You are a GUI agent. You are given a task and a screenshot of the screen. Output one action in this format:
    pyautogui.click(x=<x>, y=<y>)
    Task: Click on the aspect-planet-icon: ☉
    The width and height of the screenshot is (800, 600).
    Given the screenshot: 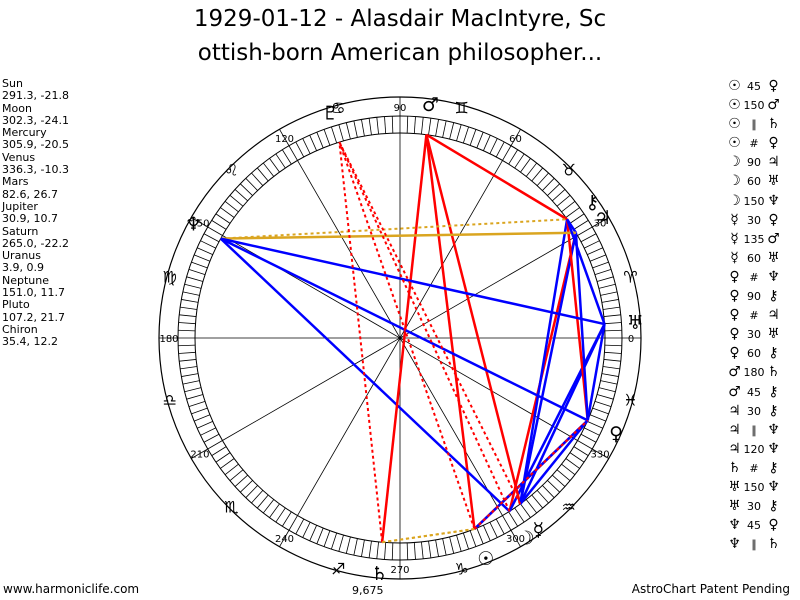 What is the action you would take?
    pyautogui.click(x=734, y=86)
    